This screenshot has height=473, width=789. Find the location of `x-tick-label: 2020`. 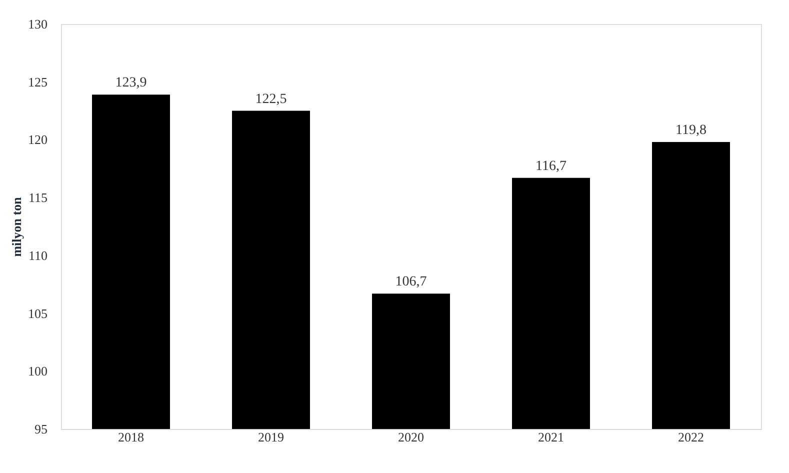

x-tick-label: 2020 is located at coordinates (411, 437).